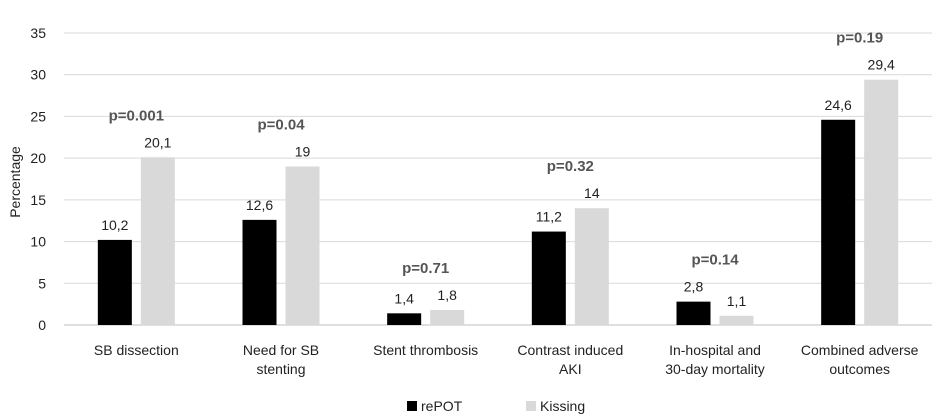  What do you see at coordinates (562, 406) in the screenshot?
I see `legend-label-kissing: Kissing` at bounding box center [562, 406].